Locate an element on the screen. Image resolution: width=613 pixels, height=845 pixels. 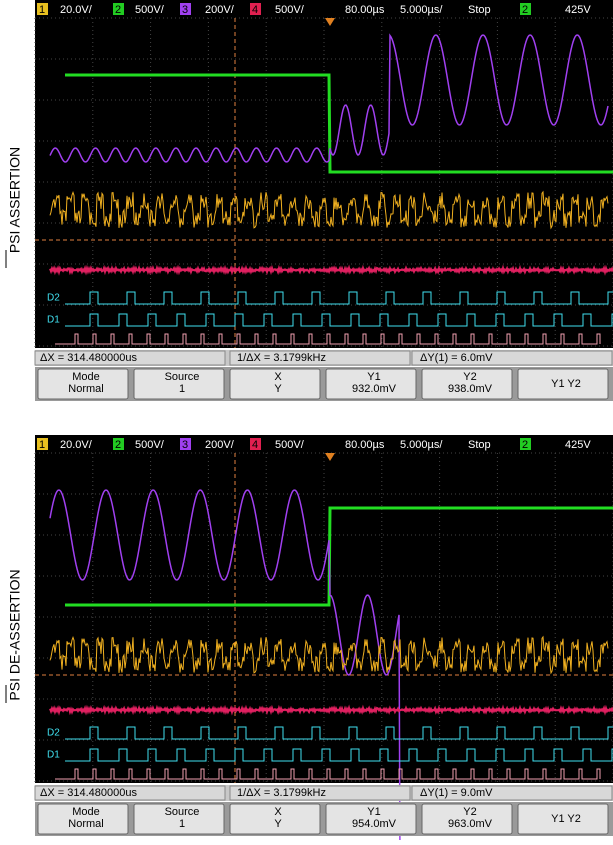
measurement: ΔY(1) = 6.0mV is located at coordinates (456, 358).